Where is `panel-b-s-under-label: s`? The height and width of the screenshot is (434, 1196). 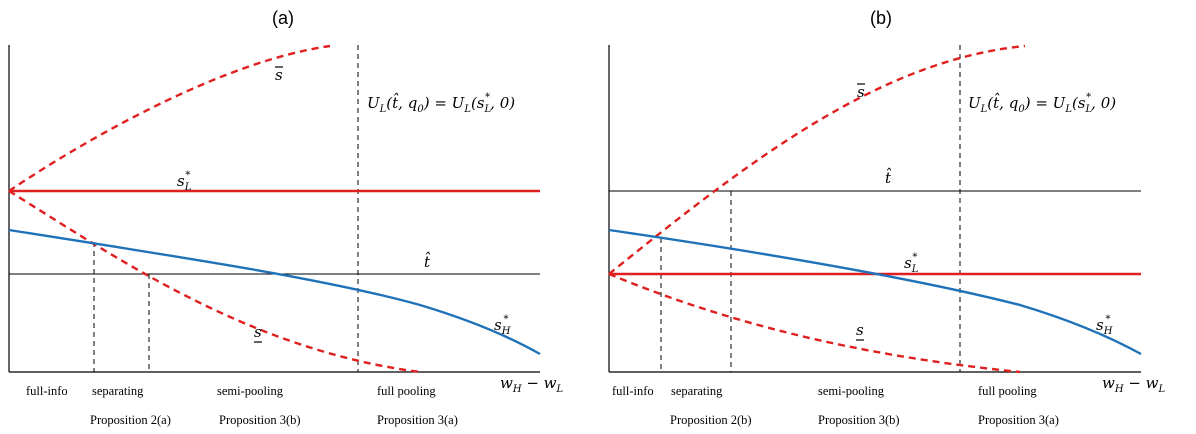 panel-b-s-under-label: s is located at coordinates (860, 331).